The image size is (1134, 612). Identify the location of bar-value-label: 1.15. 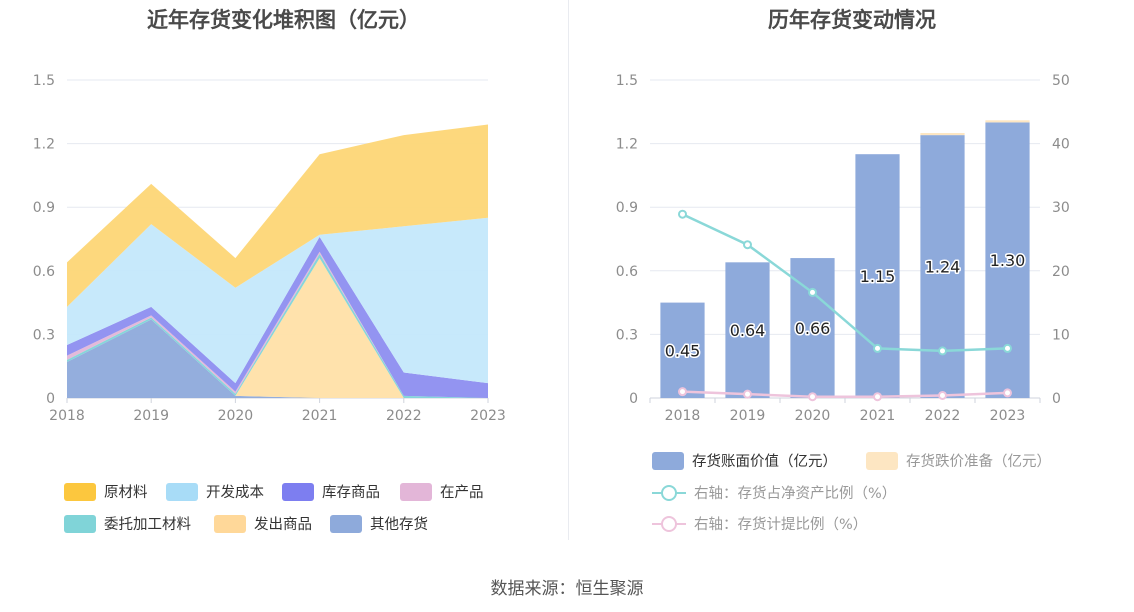
(878, 276).